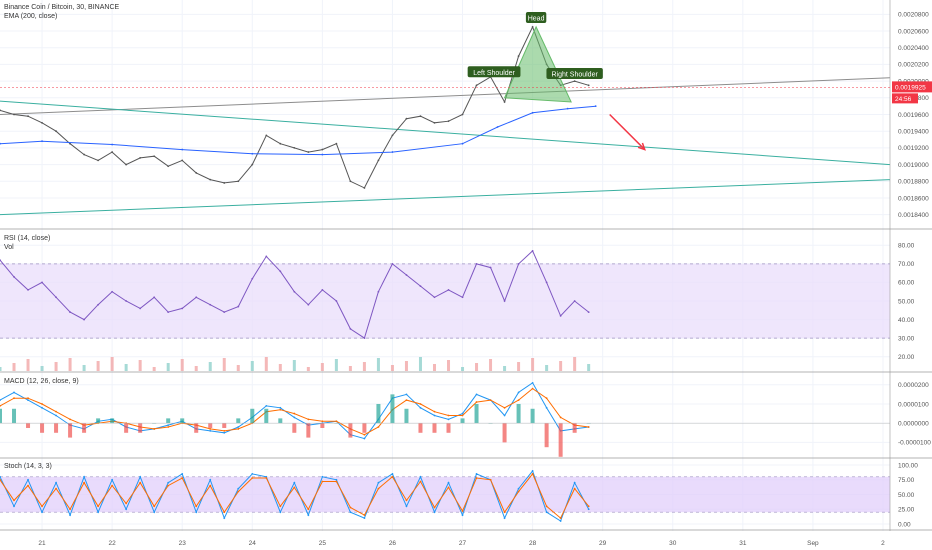  Describe the element at coordinates (323, 543) in the screenshot. I see `x-tick-label: 25` at that location.